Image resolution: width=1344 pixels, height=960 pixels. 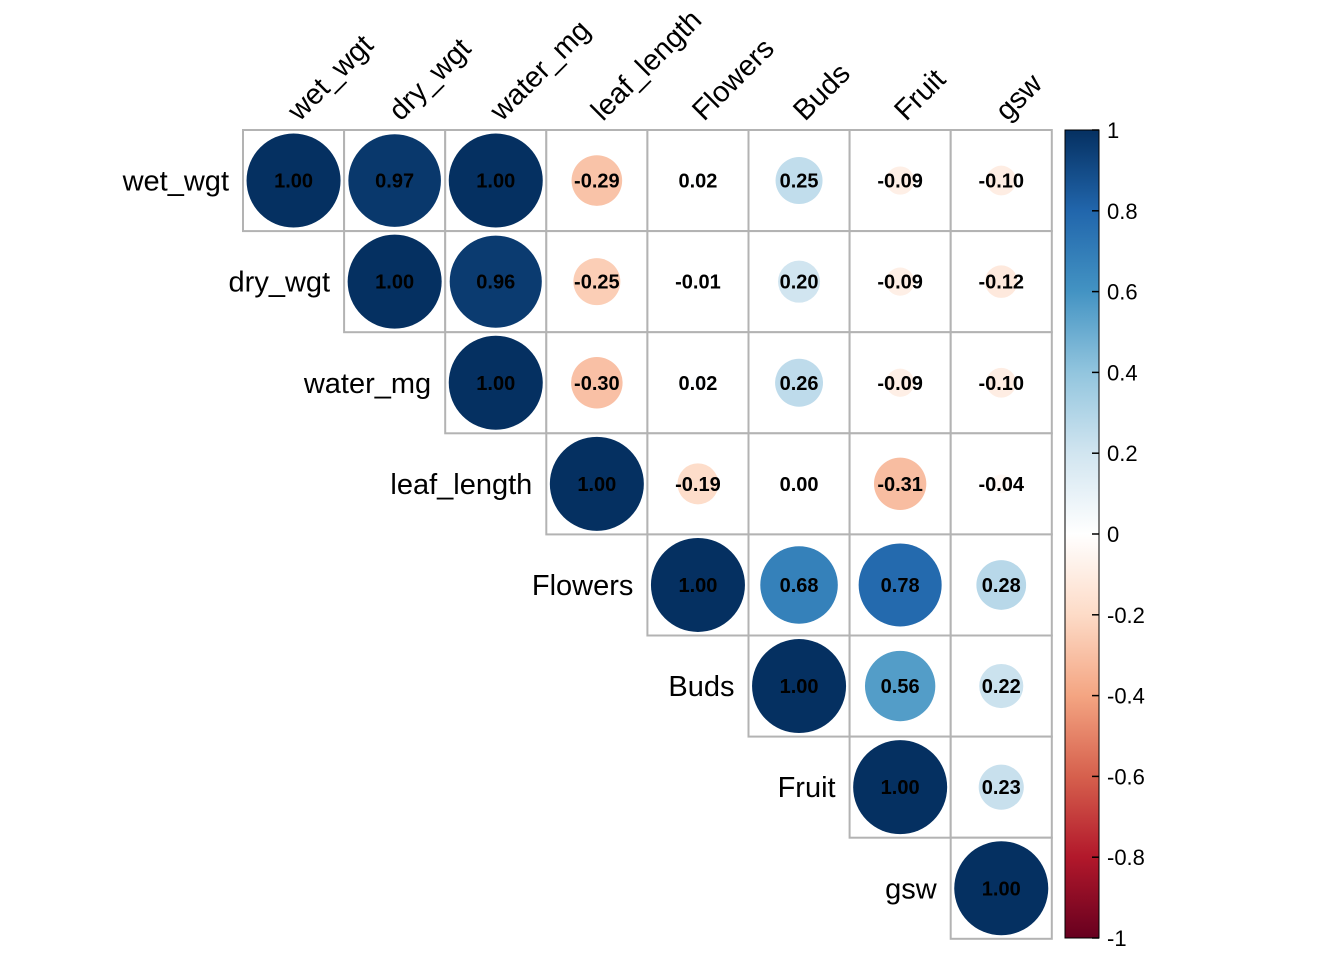 I want to click on coefficient-label: -0.10, so click(x=1001, y=182).